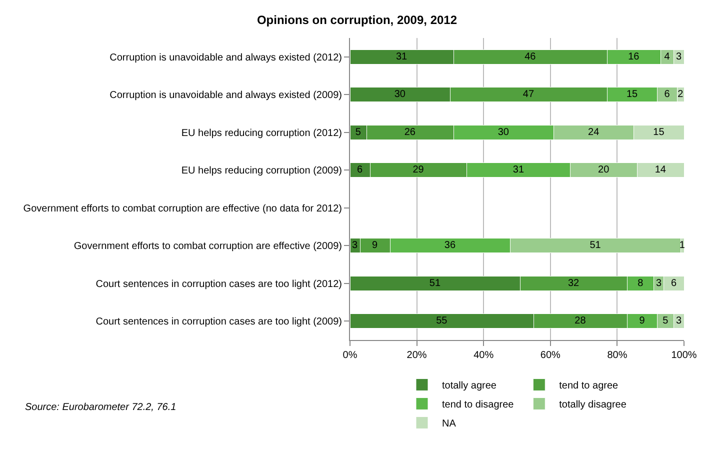  Describe the element at coordinates (442, 321) in the screenshot. I see `data-label: 55` at that location.